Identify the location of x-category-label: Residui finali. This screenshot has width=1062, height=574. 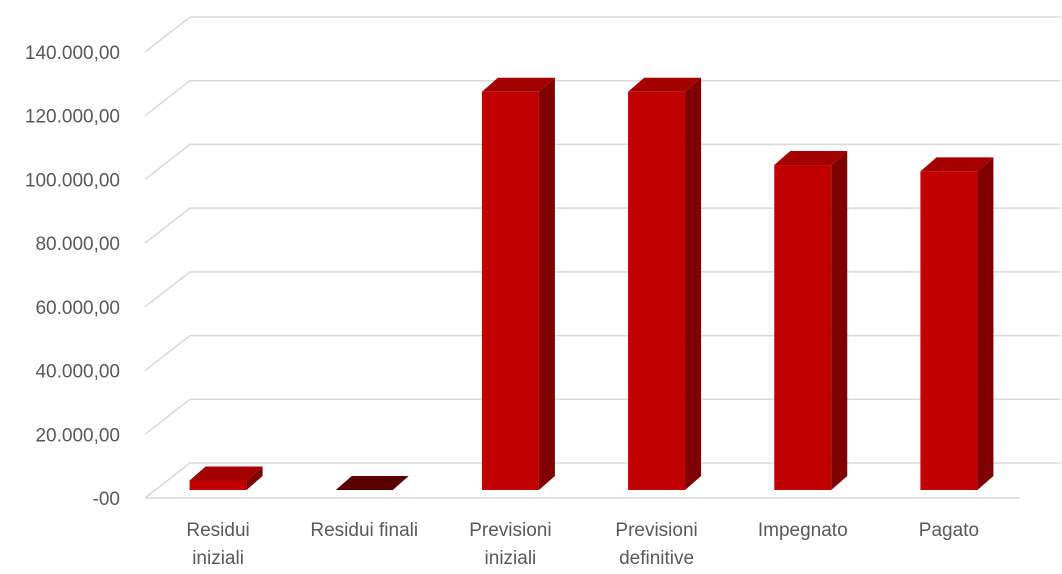
(364, 530).